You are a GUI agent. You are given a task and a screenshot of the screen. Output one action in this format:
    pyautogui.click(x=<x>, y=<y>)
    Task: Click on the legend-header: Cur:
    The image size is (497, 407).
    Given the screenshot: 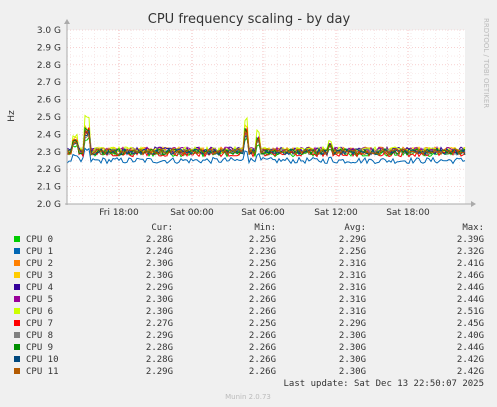 What is the action you would take?
    pyautogui.click(x=162, y=228)
    